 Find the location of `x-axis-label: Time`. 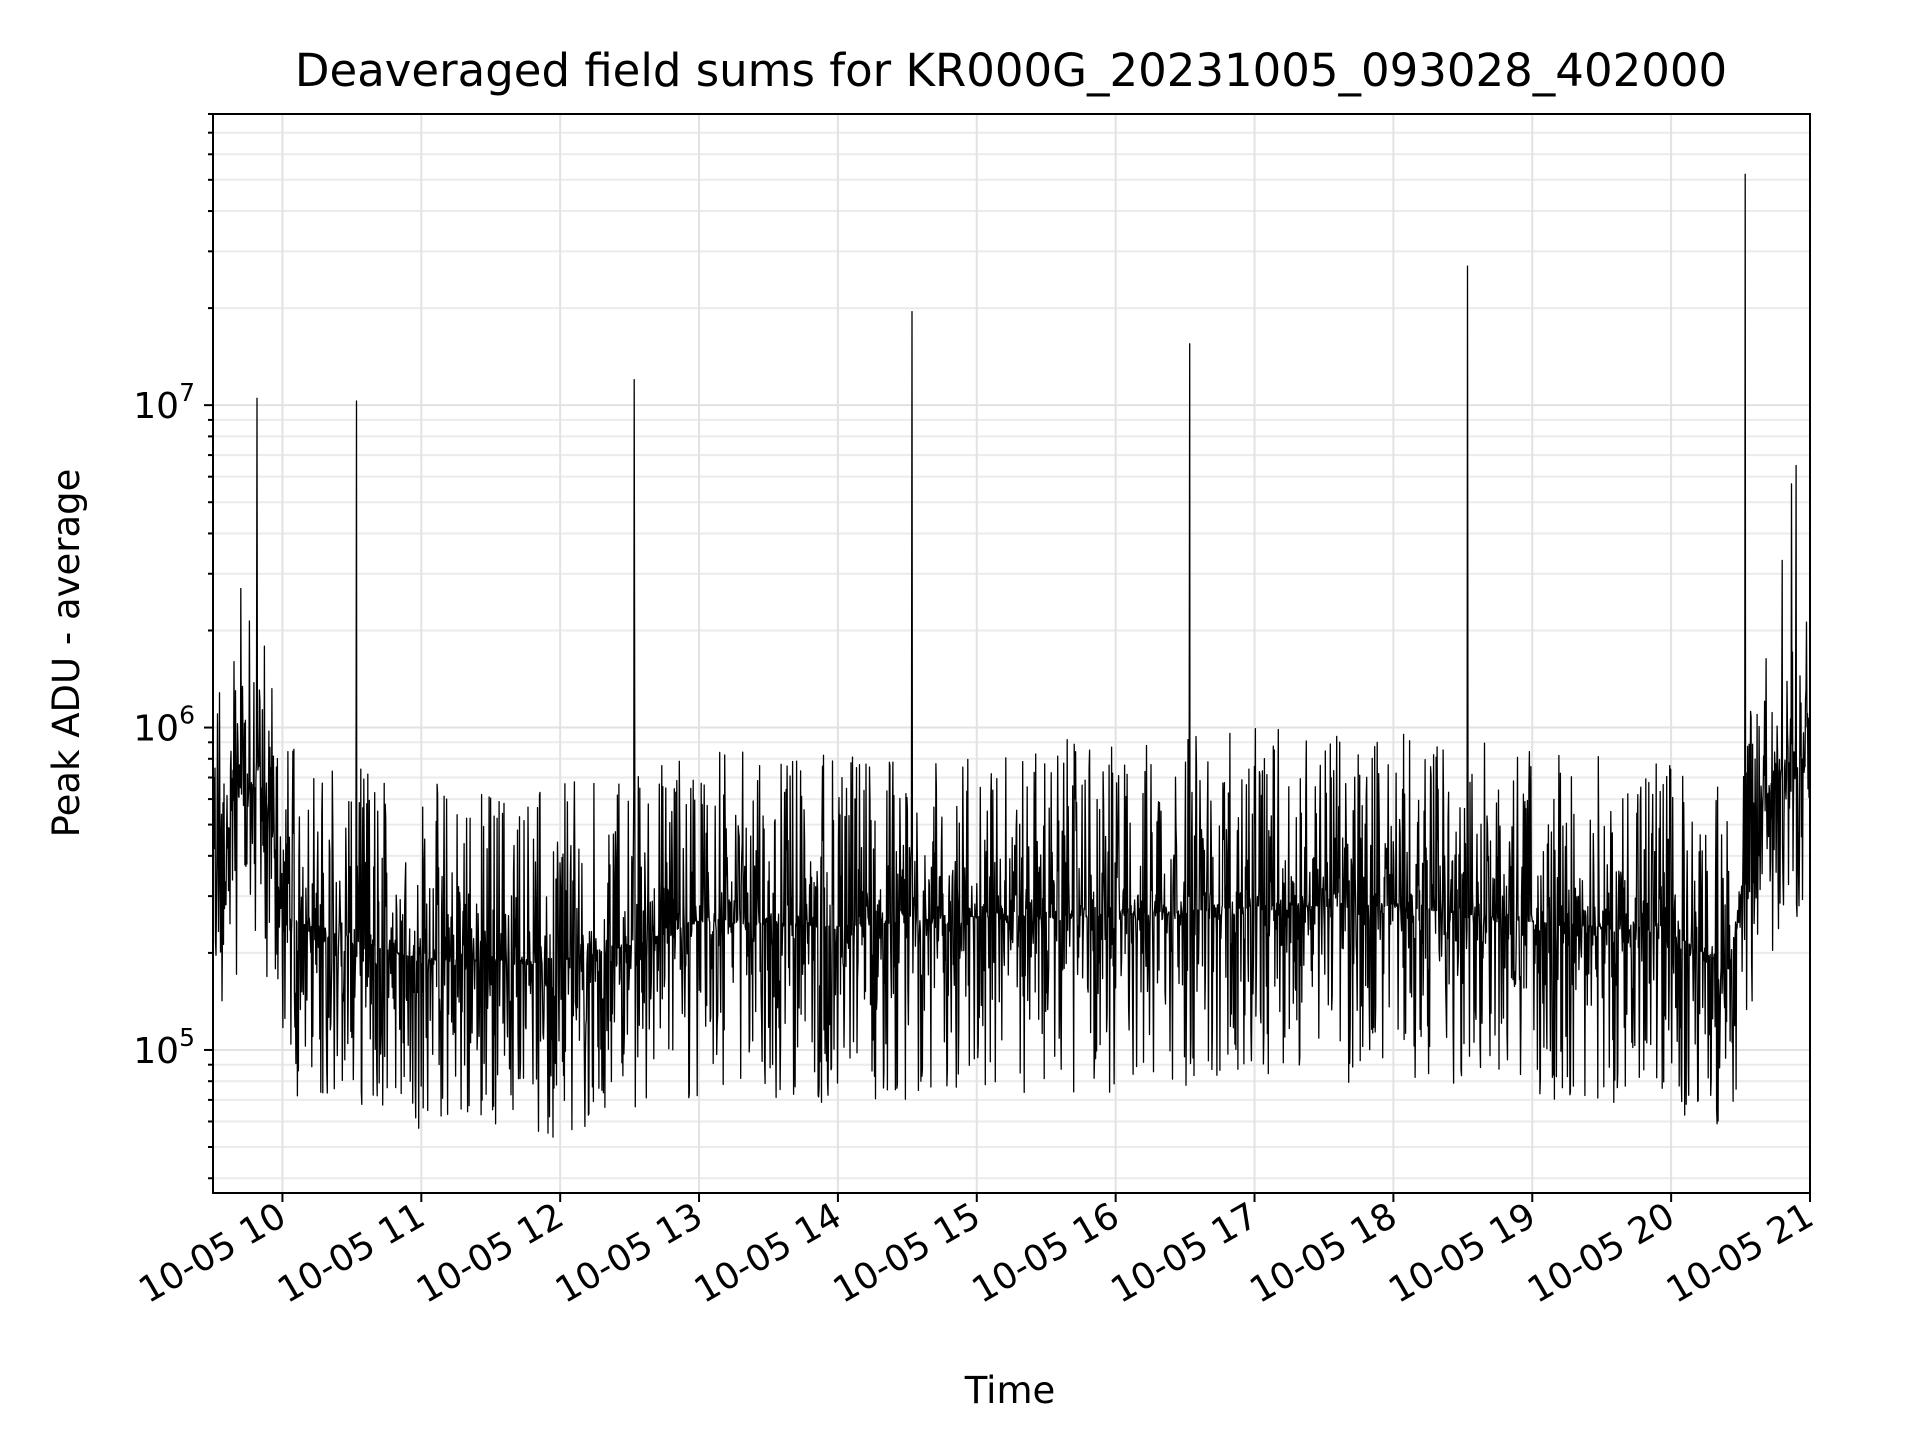

x-axis-label: Time is located at coordinates (1010, 1390).